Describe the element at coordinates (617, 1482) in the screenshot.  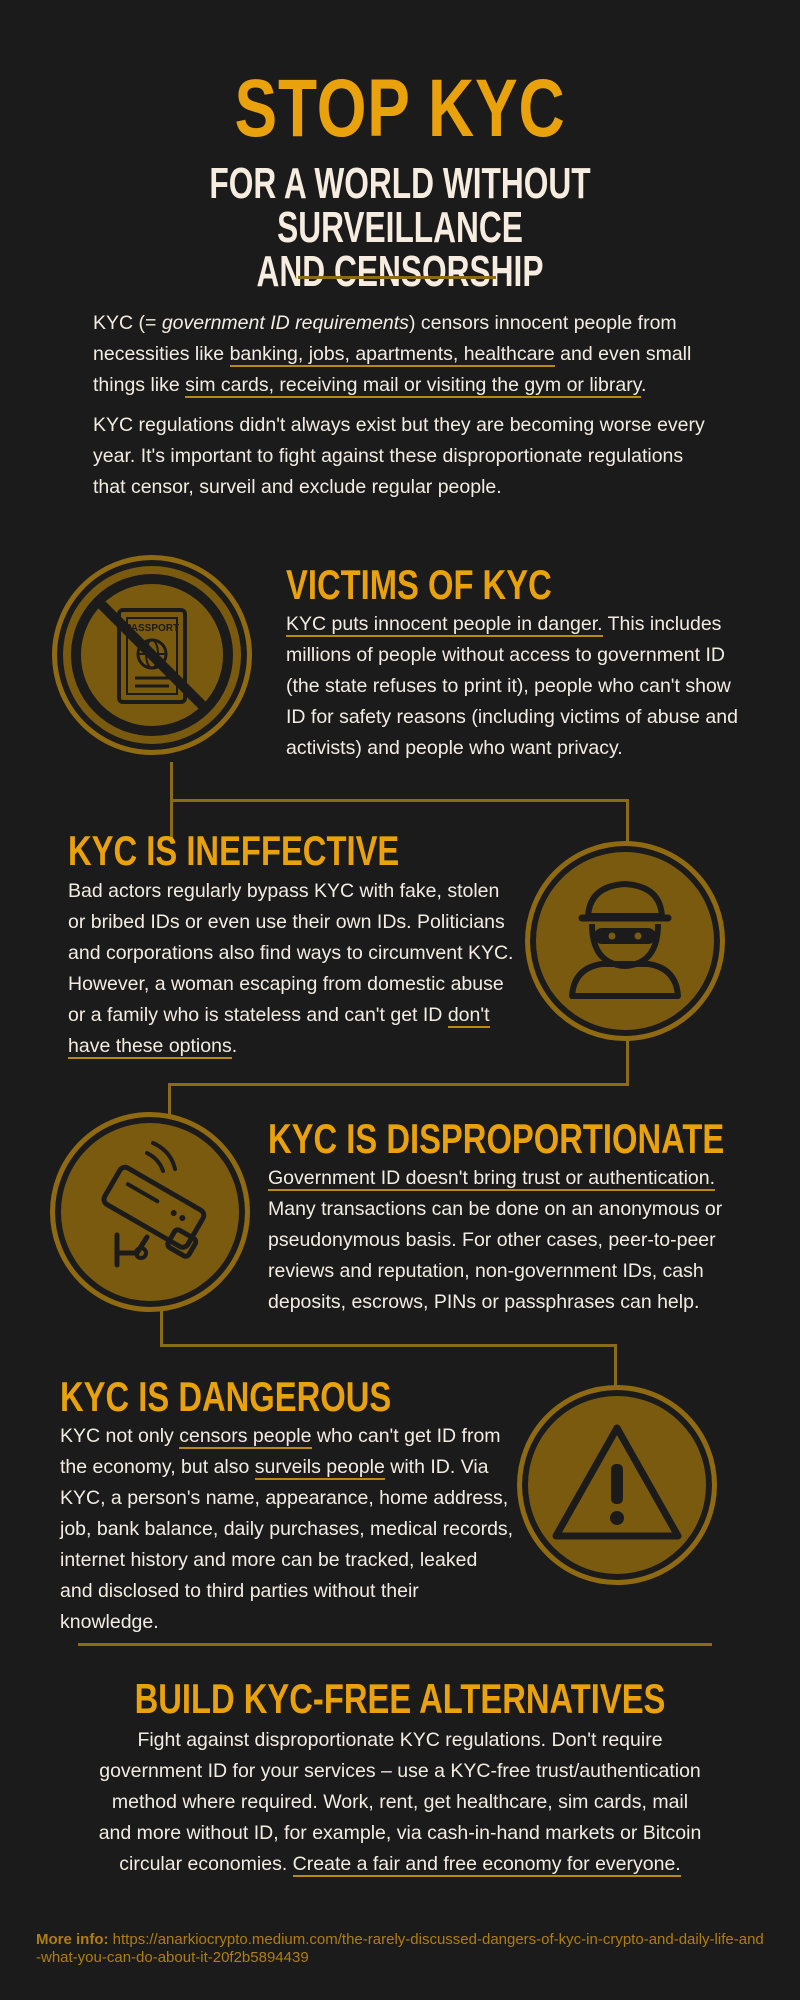
I see `warning-icon` at that location.